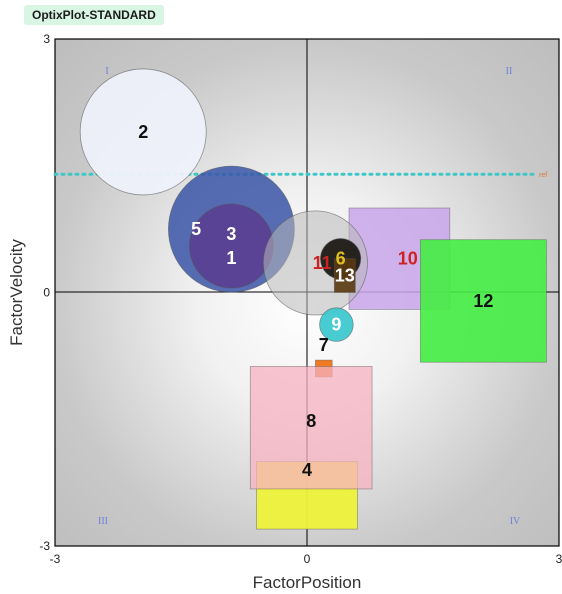  I want to click on mark-label-4: 4, so click(307, 470).